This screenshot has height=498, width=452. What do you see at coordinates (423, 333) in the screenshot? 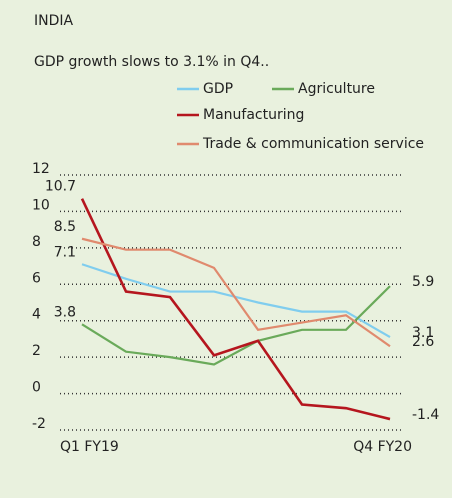
I see `data-label: 3.1` at bounding box center [423, 333].